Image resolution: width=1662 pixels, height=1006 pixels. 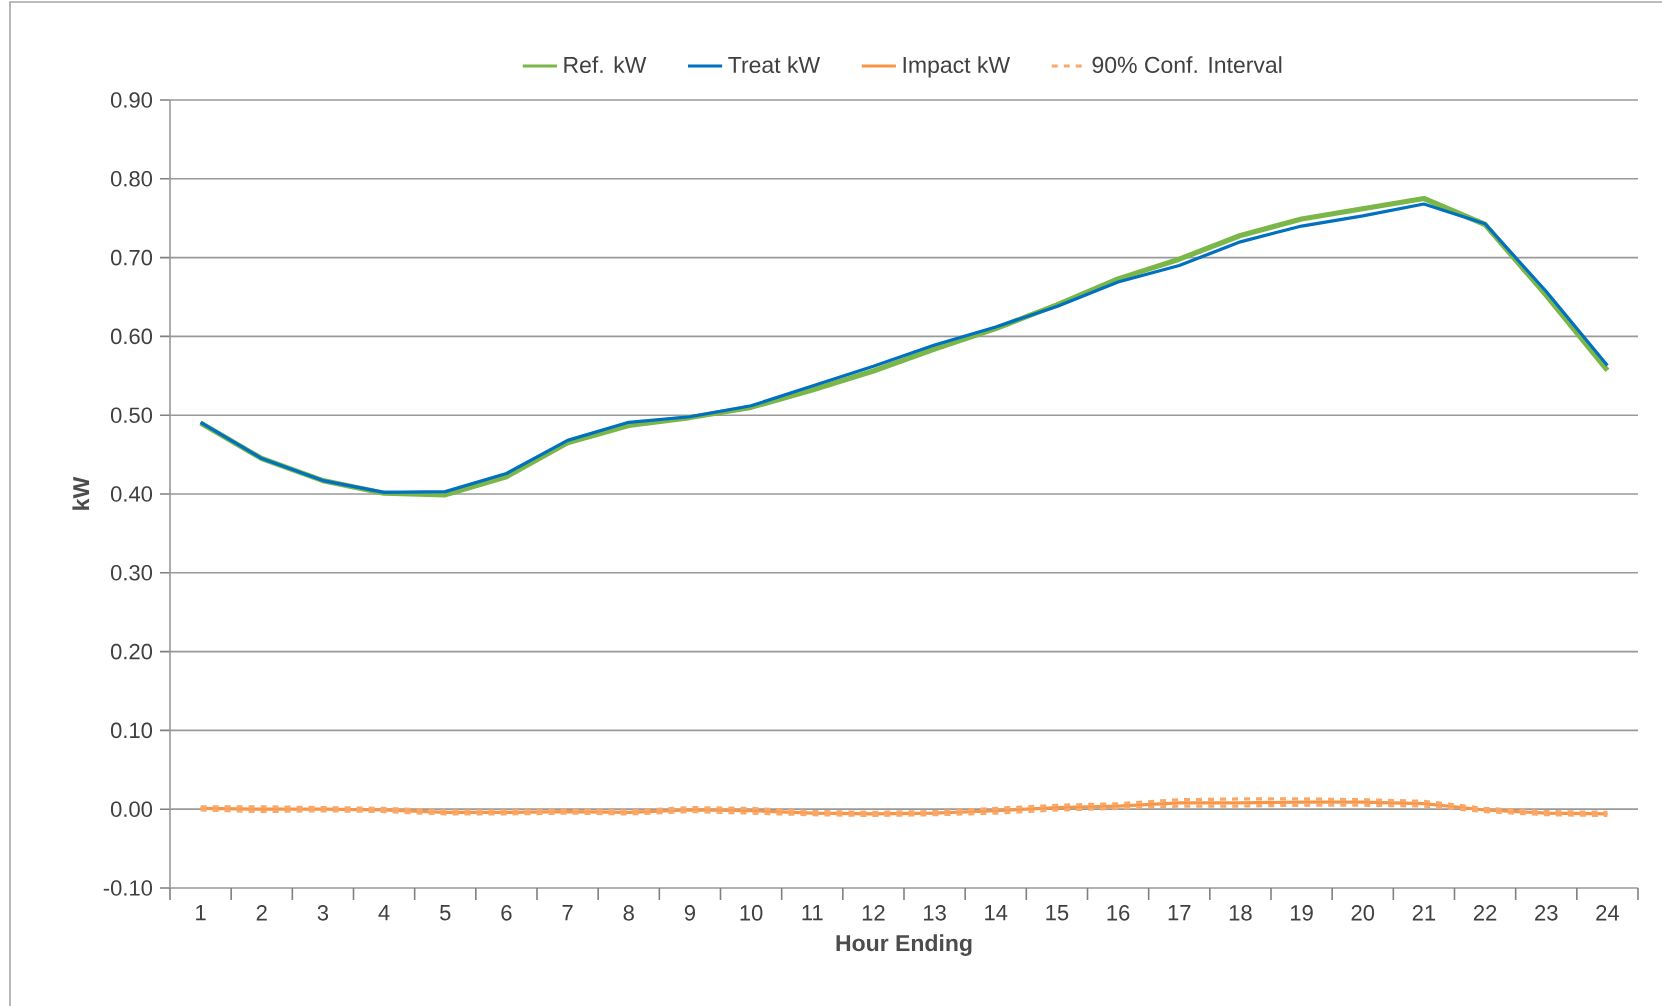 I want to click on x-tick-label: 9, so click(x=689, y=913).